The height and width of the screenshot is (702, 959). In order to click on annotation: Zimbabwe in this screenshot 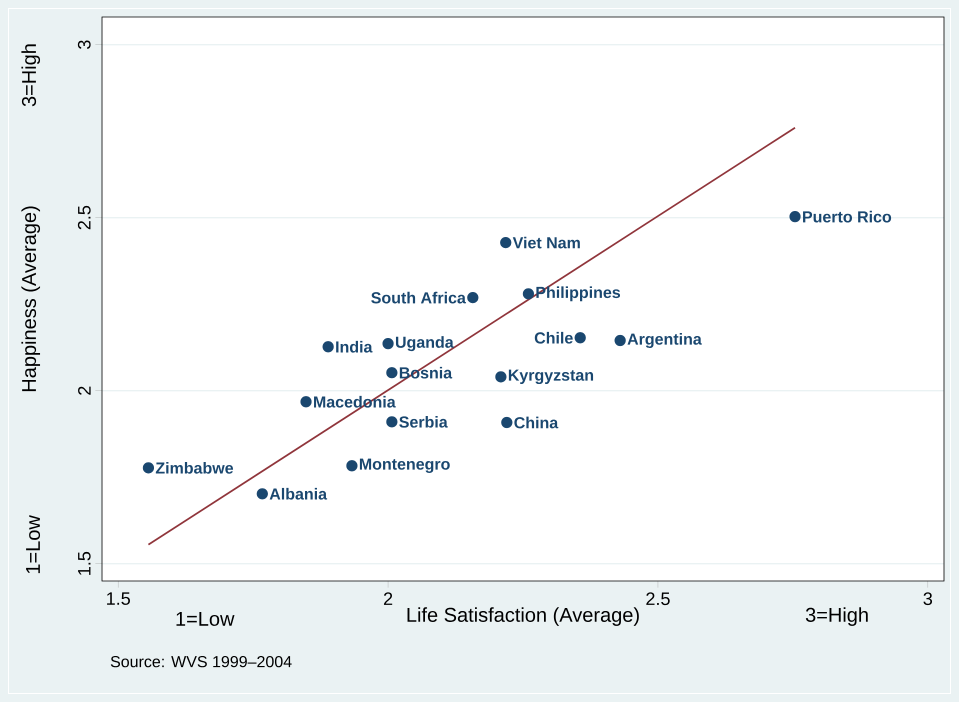, I will do `click(195, 468)`.